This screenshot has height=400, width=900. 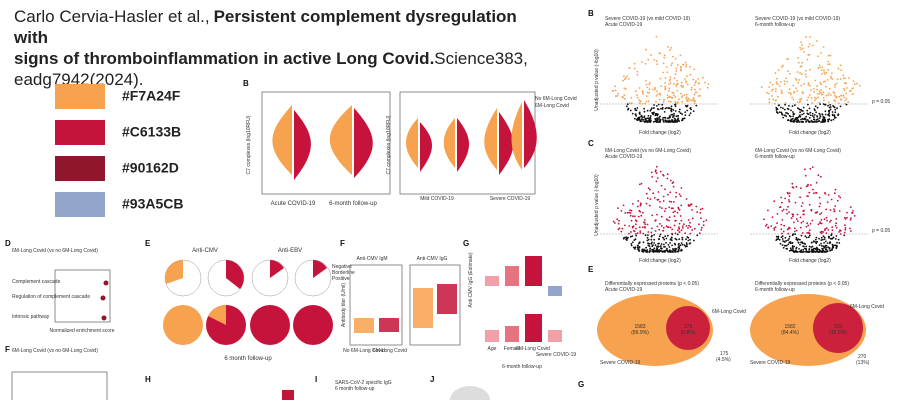 I want to click on plot-title: Anti-CMV IgM, so click(x=371, y=259).